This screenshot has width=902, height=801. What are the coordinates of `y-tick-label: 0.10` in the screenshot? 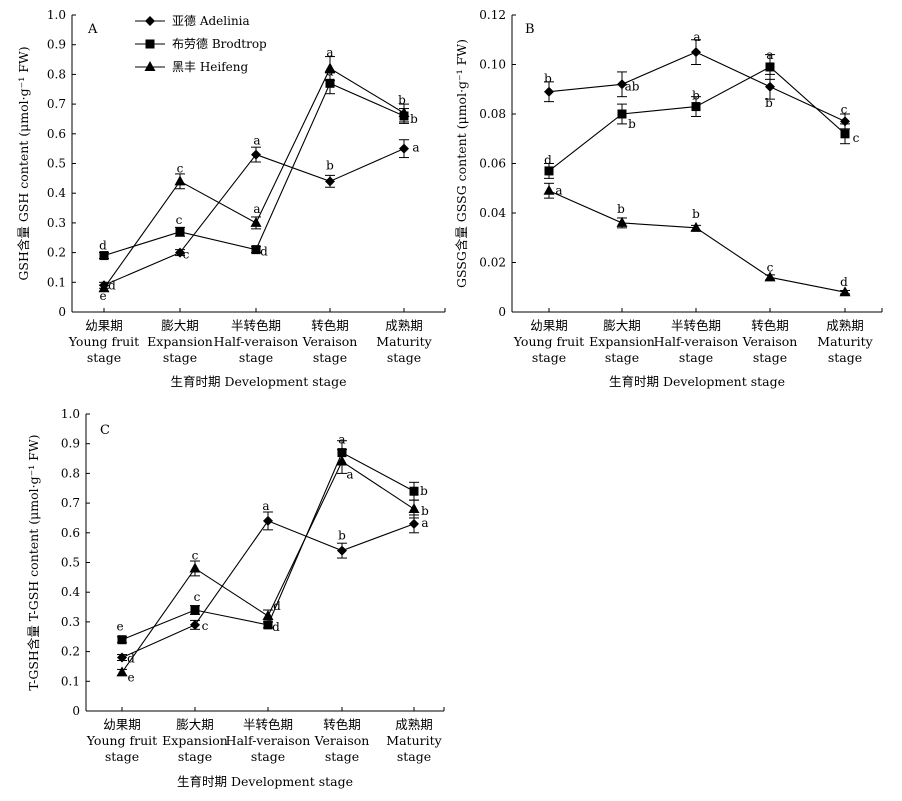 It's located at (492, 65).